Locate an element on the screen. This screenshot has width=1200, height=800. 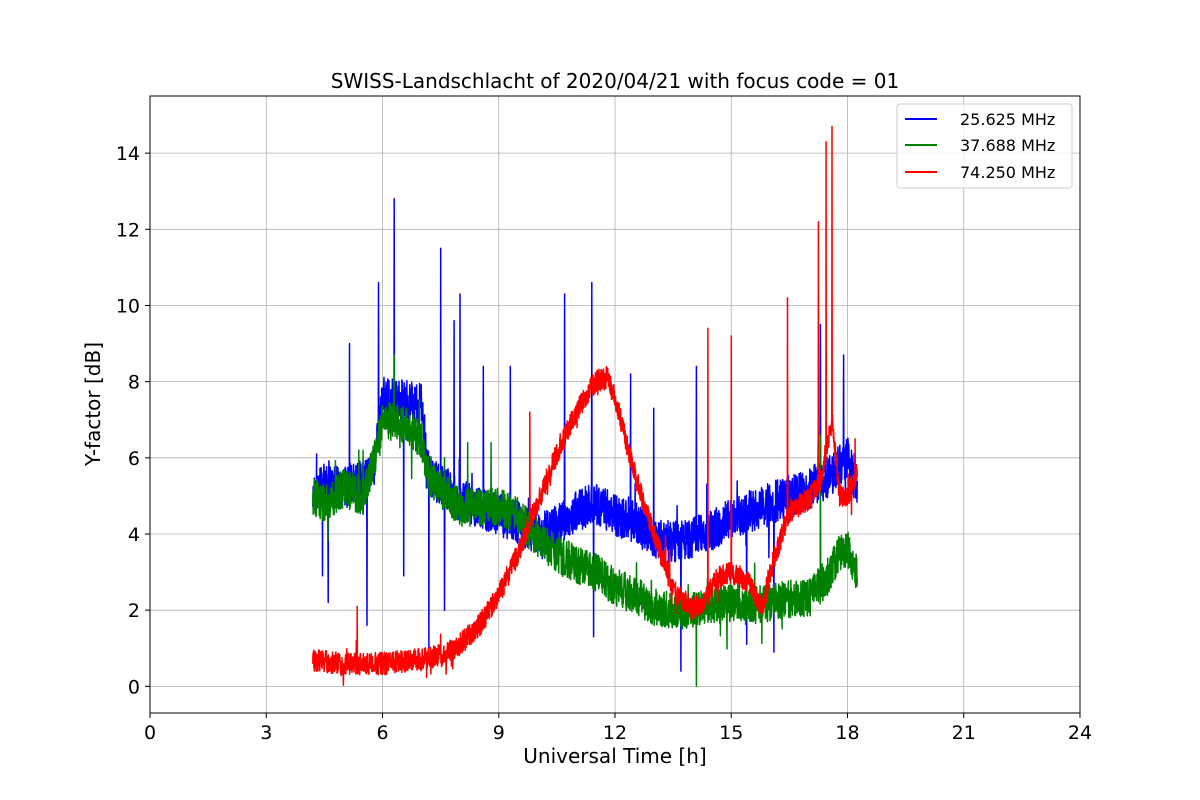
x-tick-label: 6 is located at coordinates (382, 733).